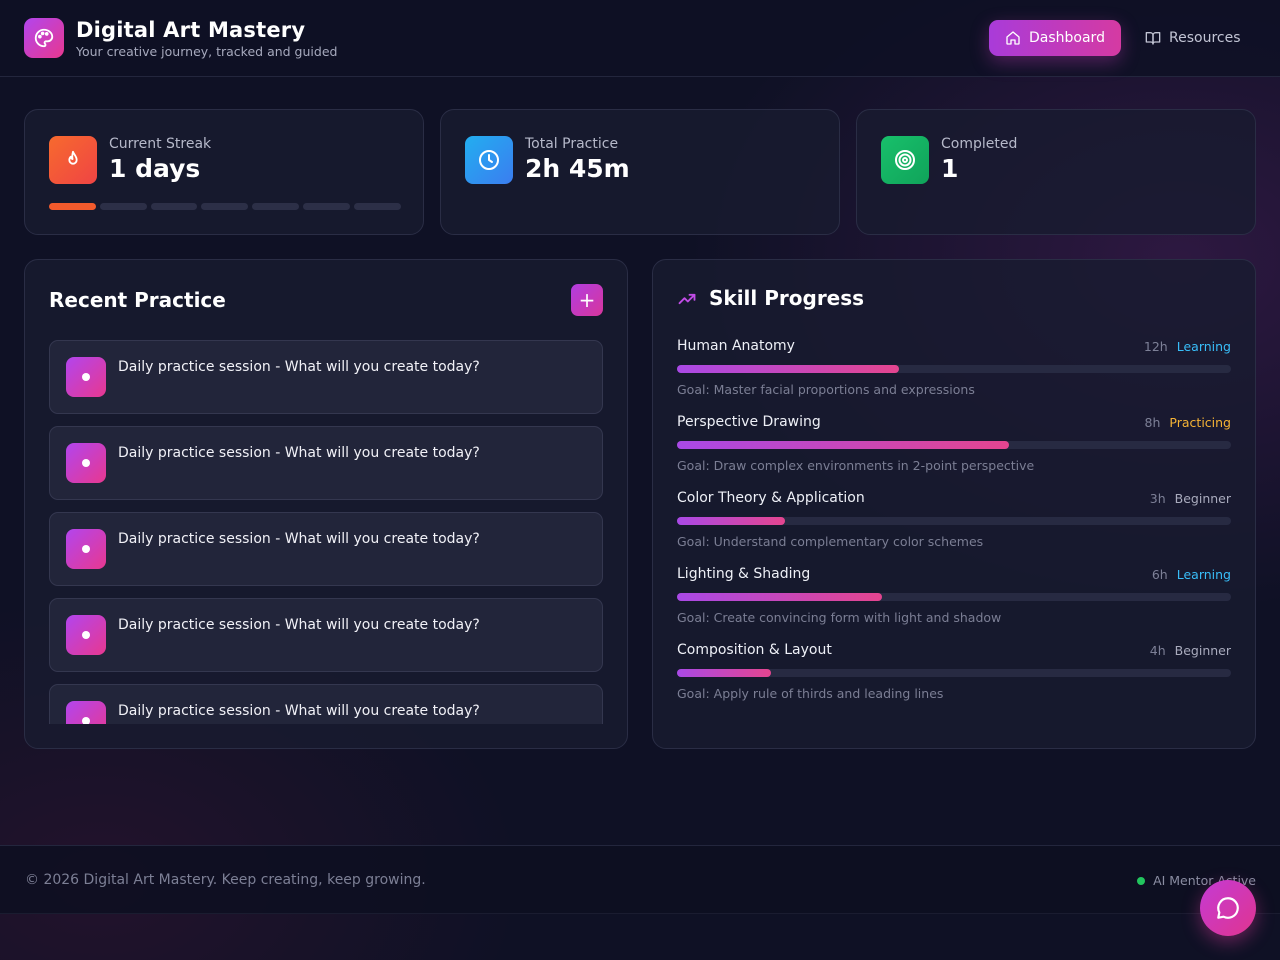 Image resolution: width=1280 pixels, height=960 pixels. I want to click on chat-bubble-icon, so click(1228, 908).